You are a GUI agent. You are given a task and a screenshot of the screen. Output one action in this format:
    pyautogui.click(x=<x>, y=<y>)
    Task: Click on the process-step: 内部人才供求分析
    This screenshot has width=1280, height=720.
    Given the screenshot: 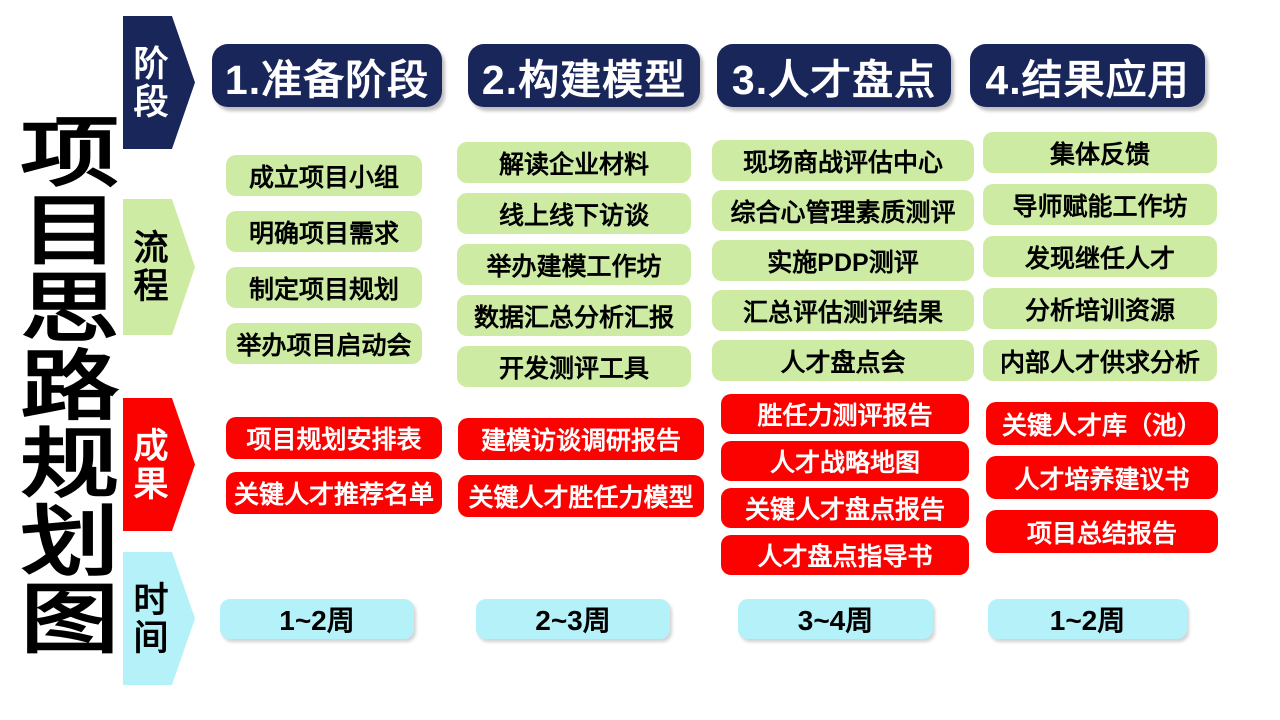 What is the action you would take?
    pyautogui.click(x=1100, y=360)
    